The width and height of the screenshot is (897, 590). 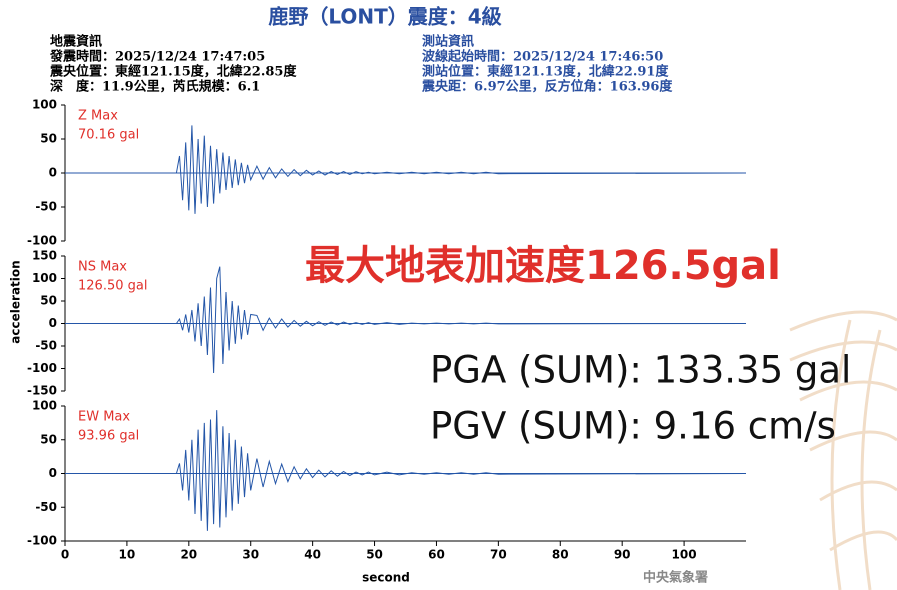 I want to click on max-value: 70.16 gal, so click(x=108, y=135).